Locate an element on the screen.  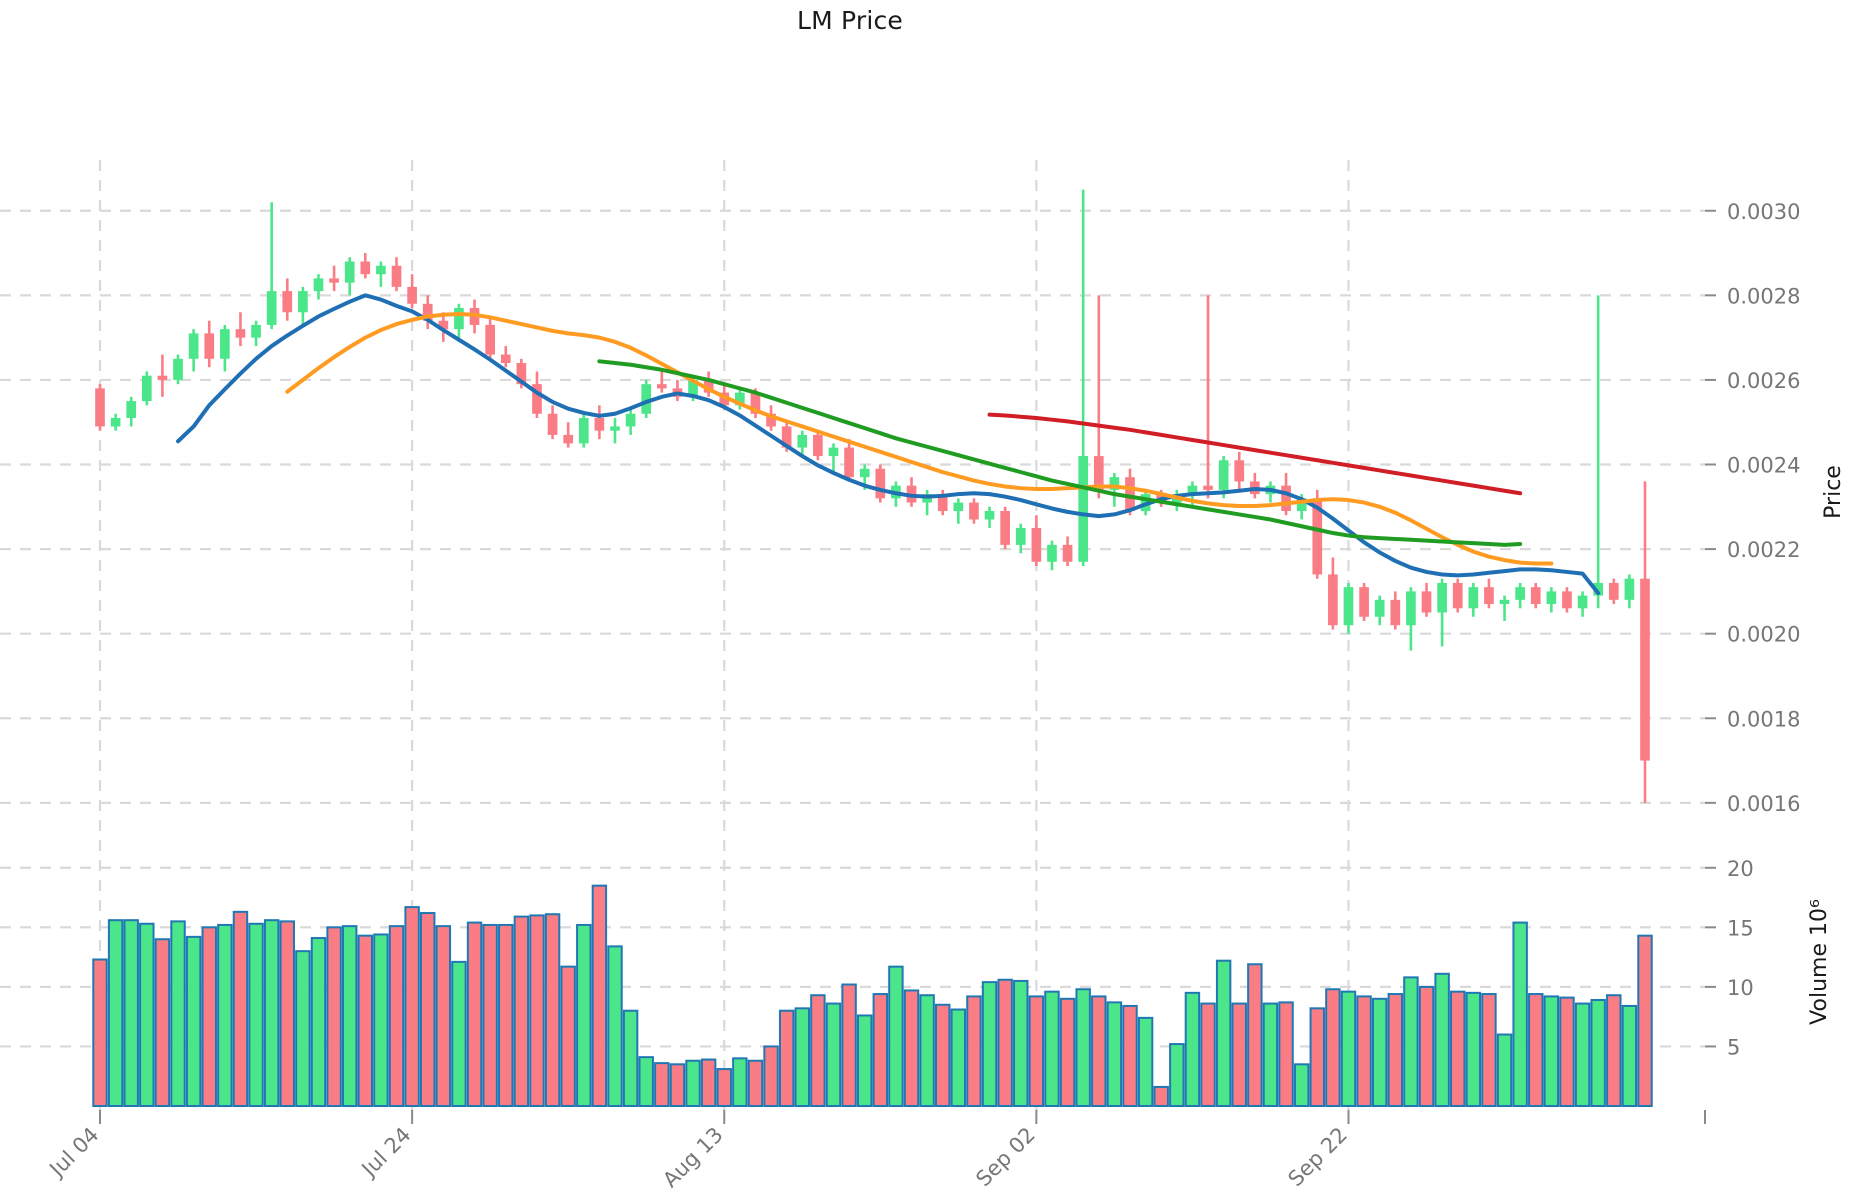
x-tick-label: Aug 13 is located at coordinates (693, 1158).